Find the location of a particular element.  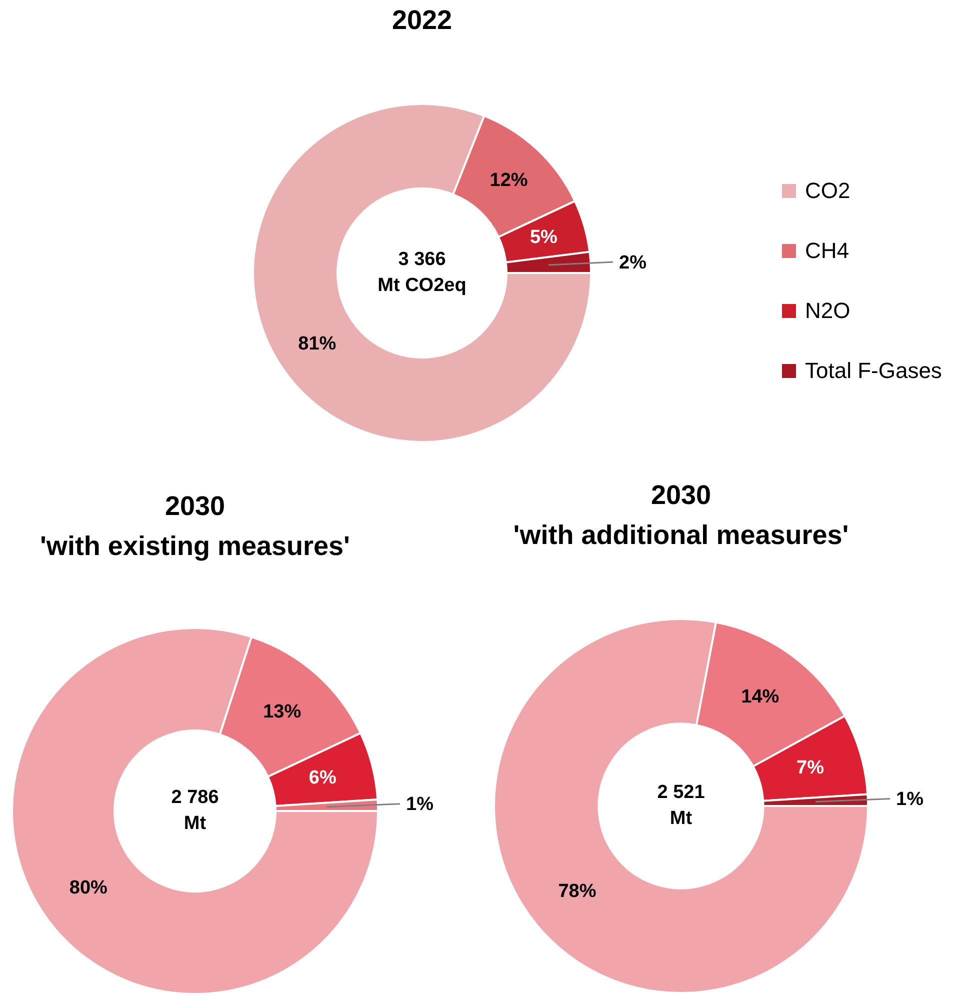

chart-title: 2022 is located at coordinates (422, 20).